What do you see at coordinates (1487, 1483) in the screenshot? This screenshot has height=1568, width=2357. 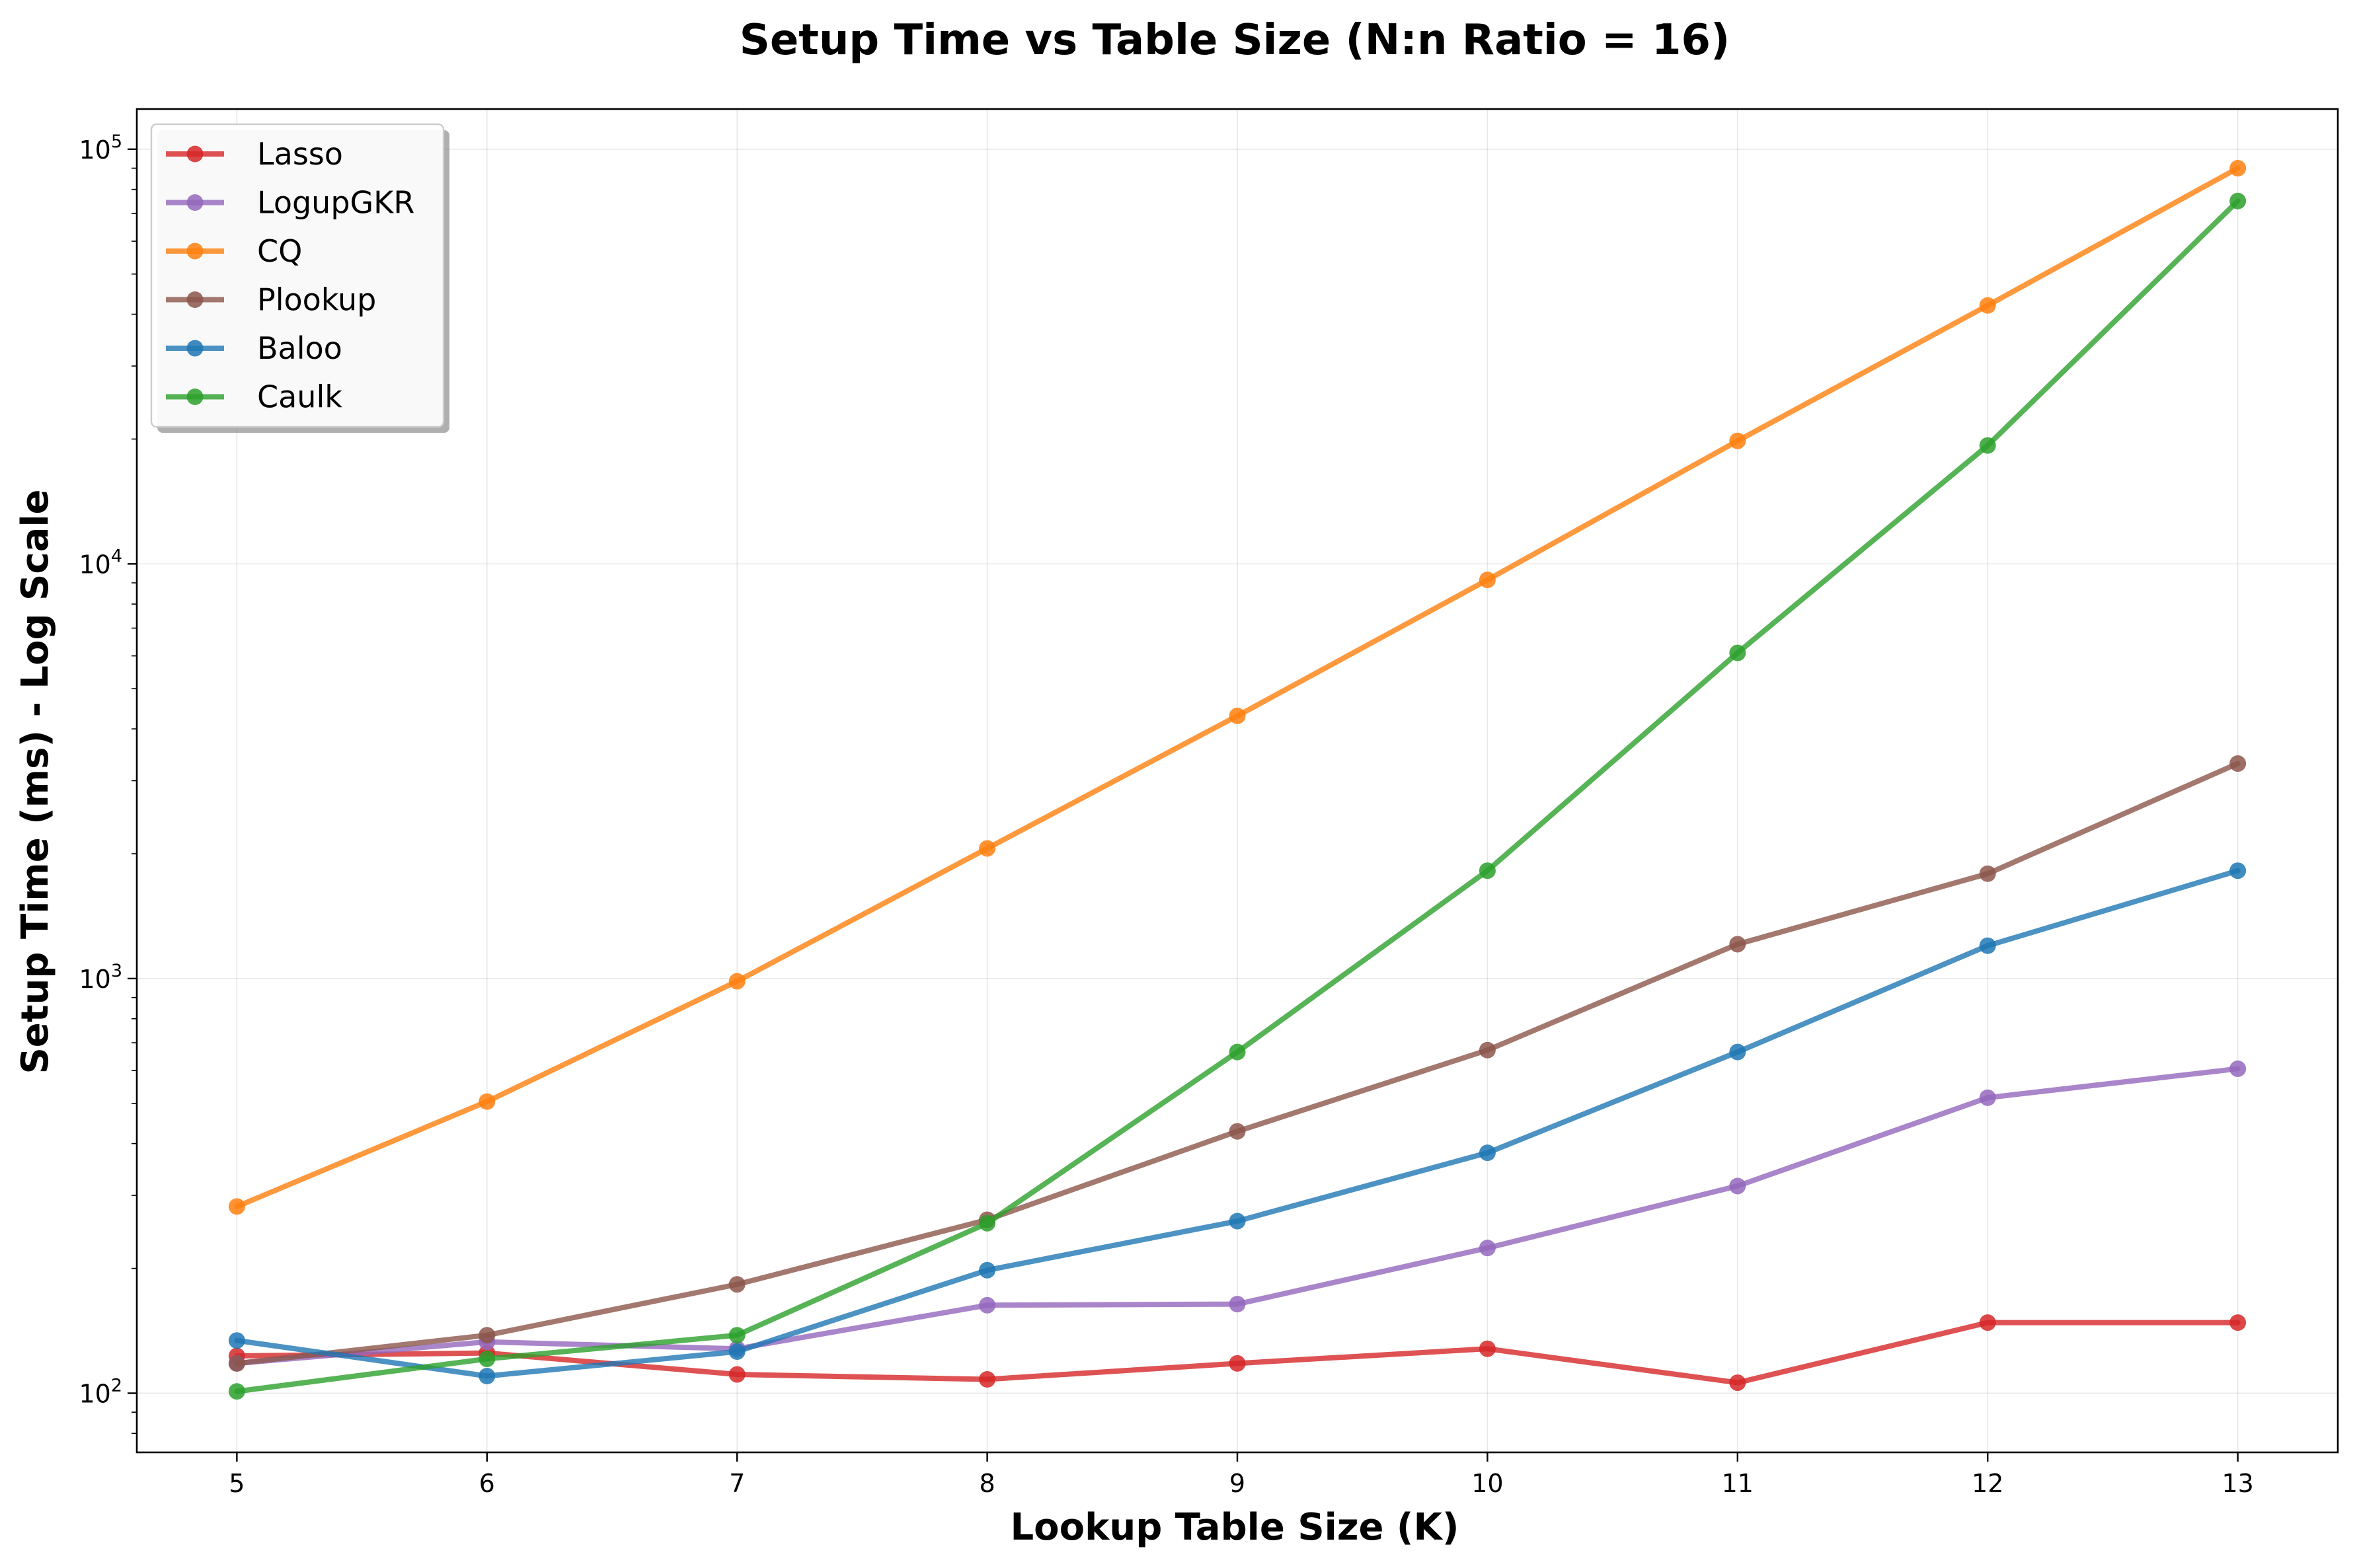 I see `x-tick-label: 10` at bounding box center [1487, 1483].